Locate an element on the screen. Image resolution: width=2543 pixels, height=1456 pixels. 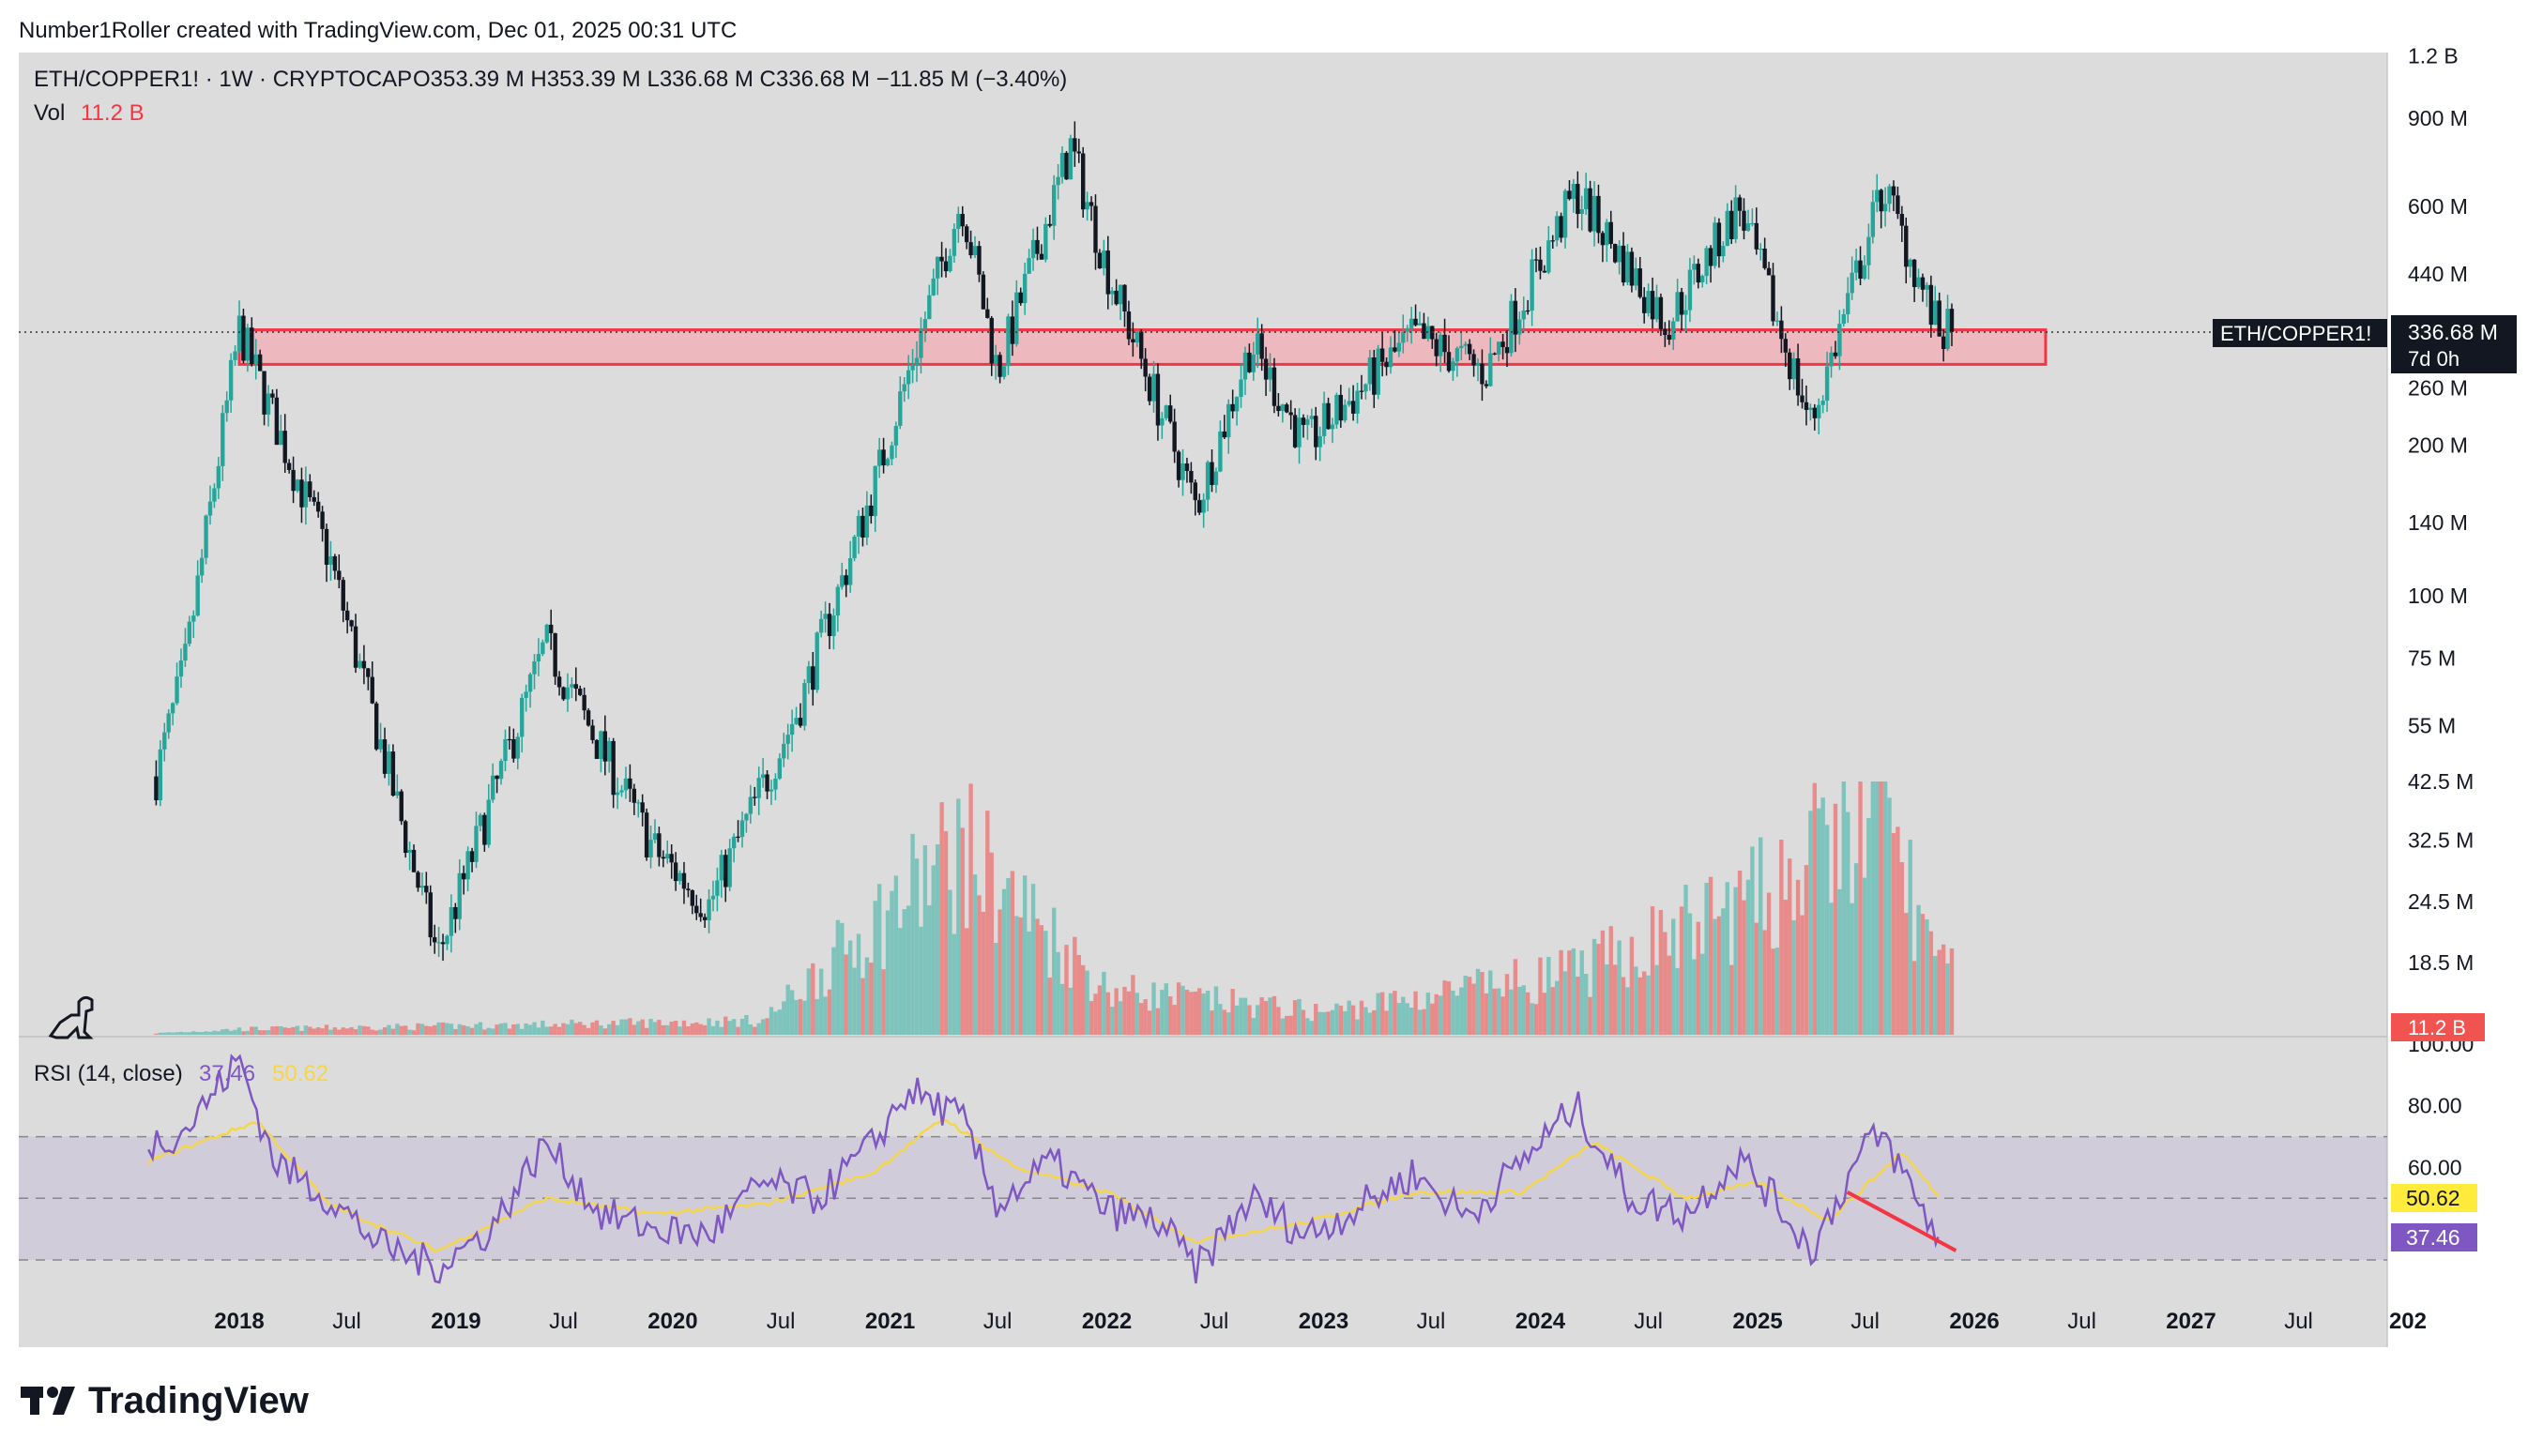
time-axis-label: 2019 is located at coordinates (455, 1321).